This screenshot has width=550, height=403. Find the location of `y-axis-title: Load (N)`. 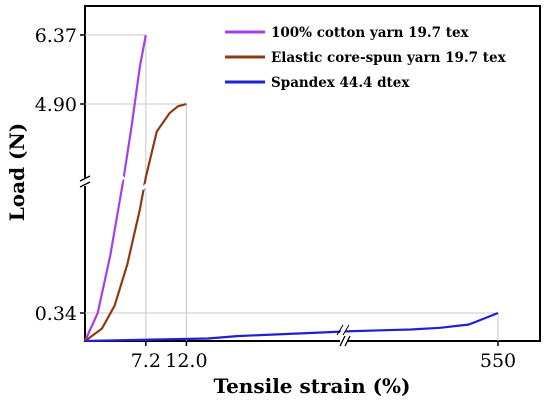

y-axis-title: Load (N) is located at coordinates (17, 172).